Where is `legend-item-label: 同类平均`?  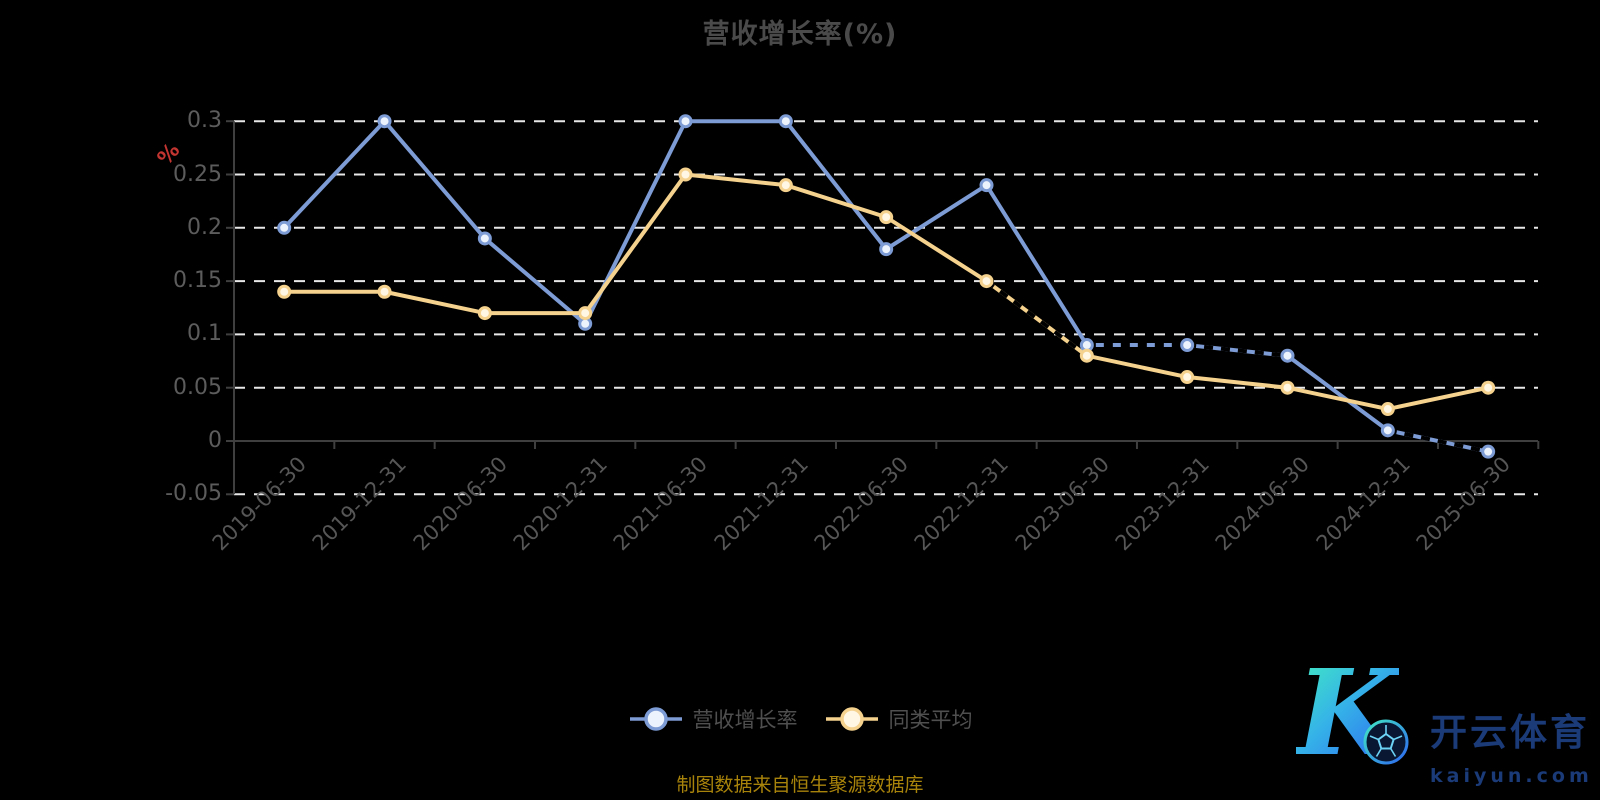 legend-item-label: 同类平均 is located at coordinates (930, 720).